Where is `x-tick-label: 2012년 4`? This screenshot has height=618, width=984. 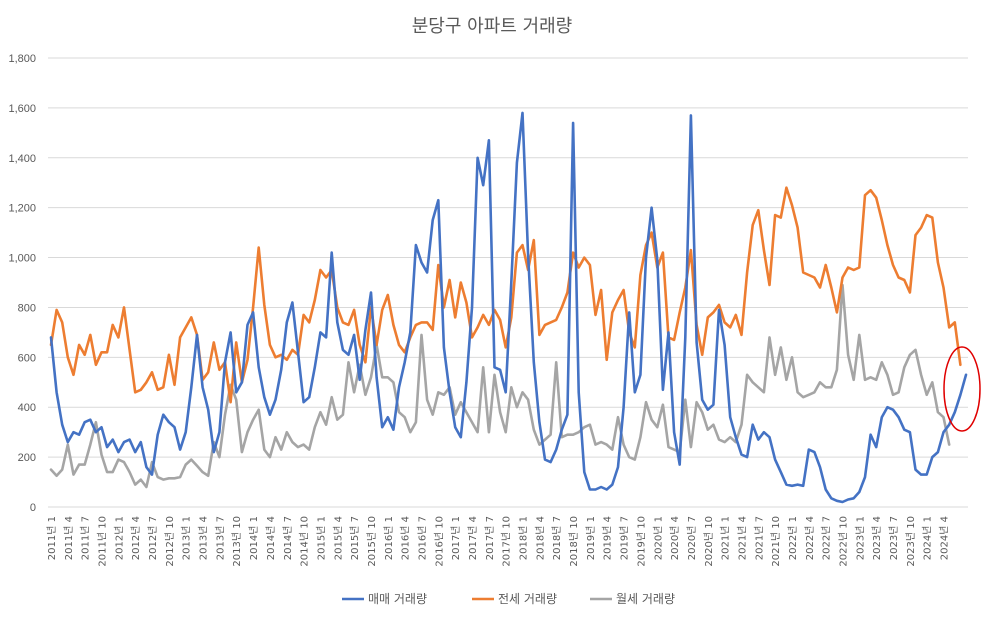
x-tick-label: 2012년 4 is located at coordinates (136, 538).